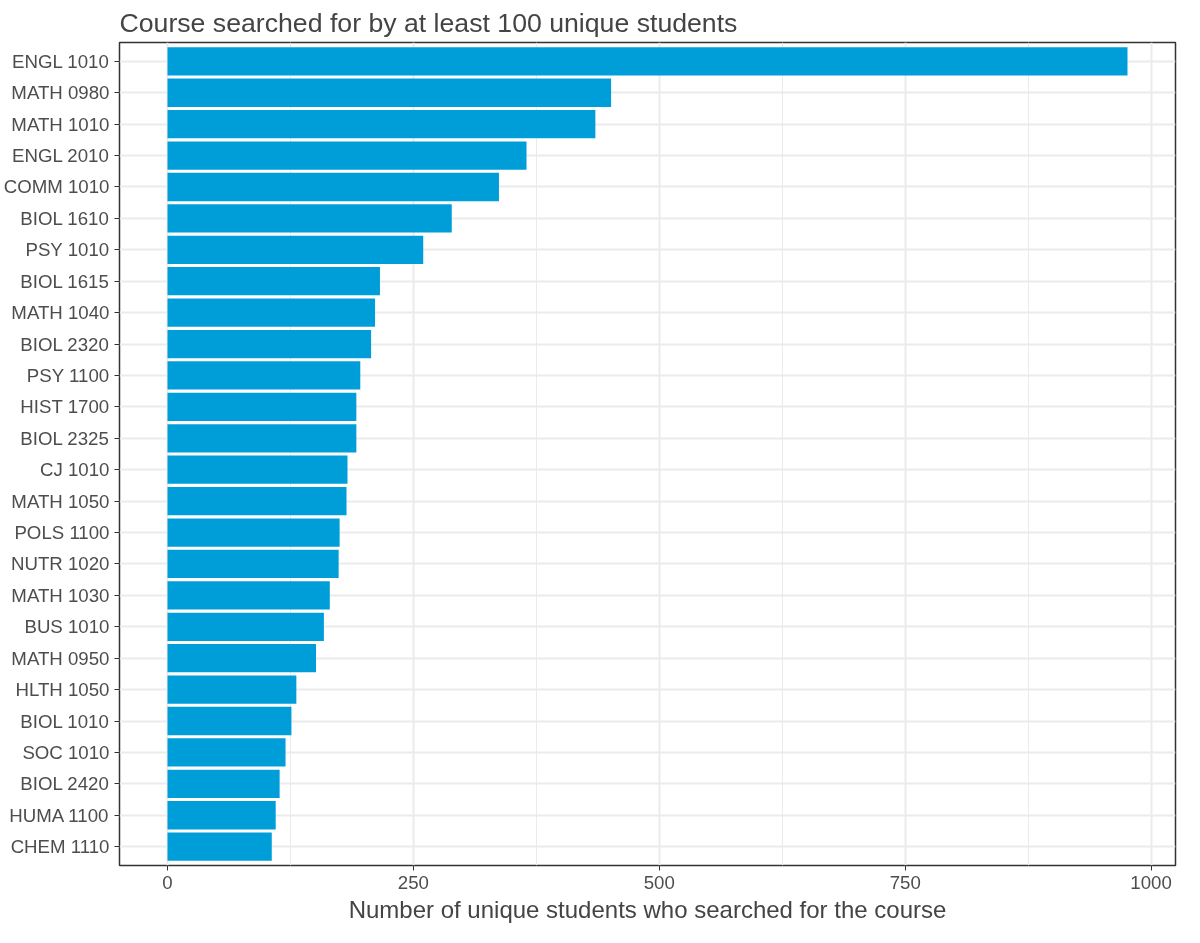 This screenshot has width=1200, height=943. What do you see at coordinates (60, 847) in the screenshot?
I see `y-tick-label: CHEM 1110` at bounding box center [60, 847].